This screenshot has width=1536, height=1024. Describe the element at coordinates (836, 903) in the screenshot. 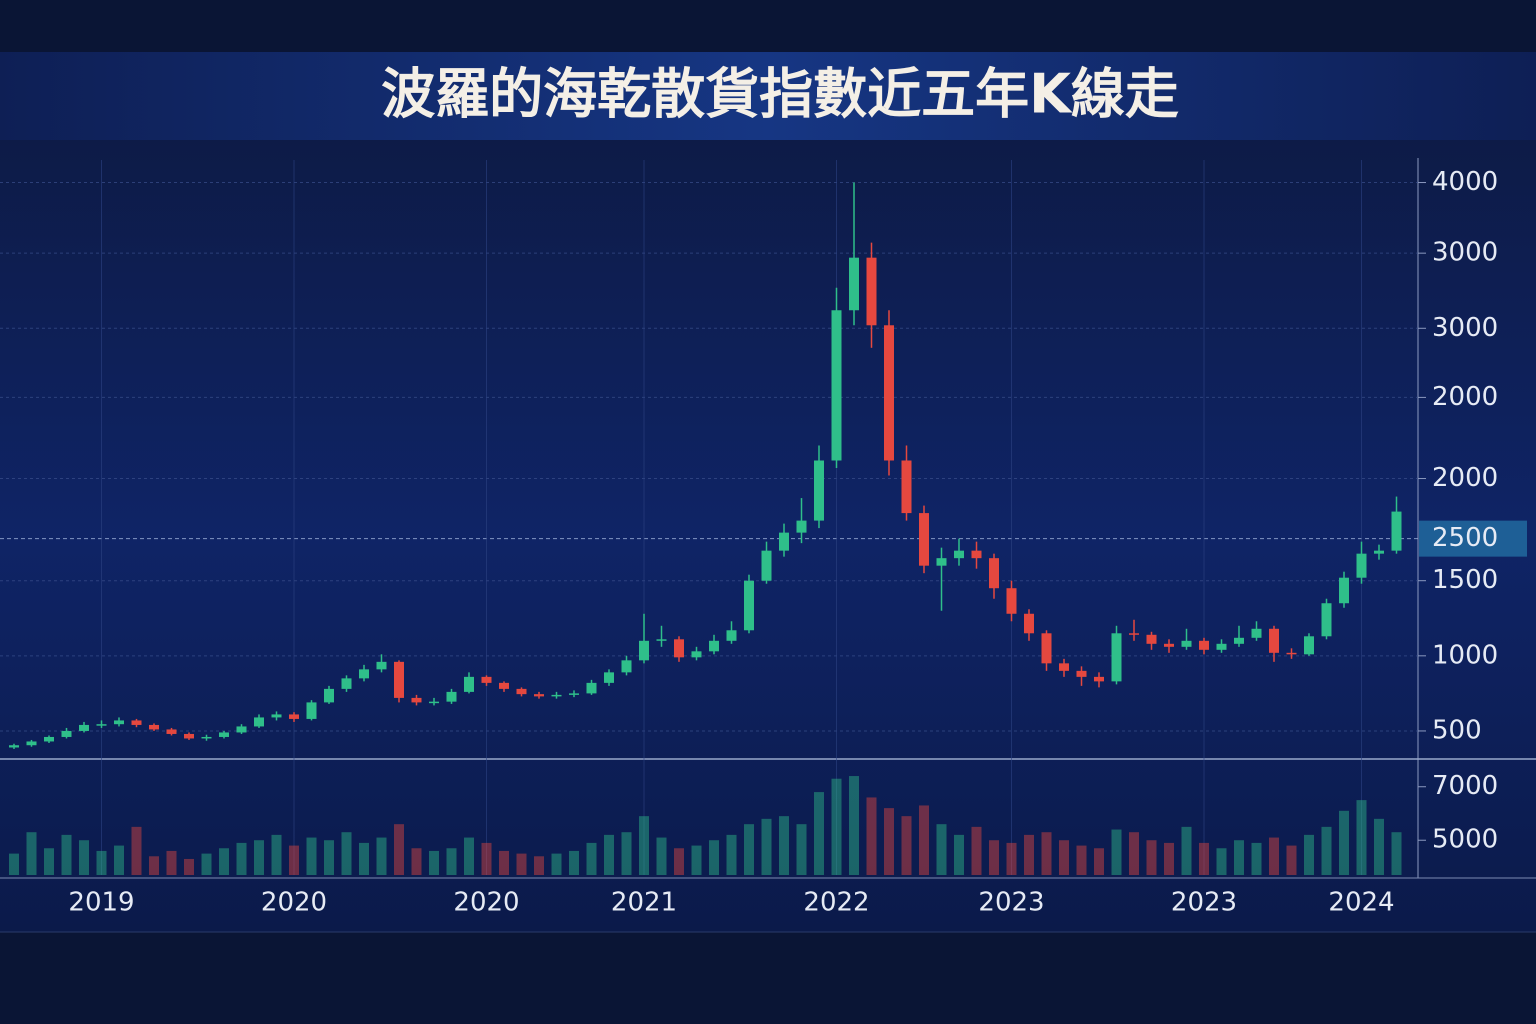

I see `x-tick-label: 2022` at that location.